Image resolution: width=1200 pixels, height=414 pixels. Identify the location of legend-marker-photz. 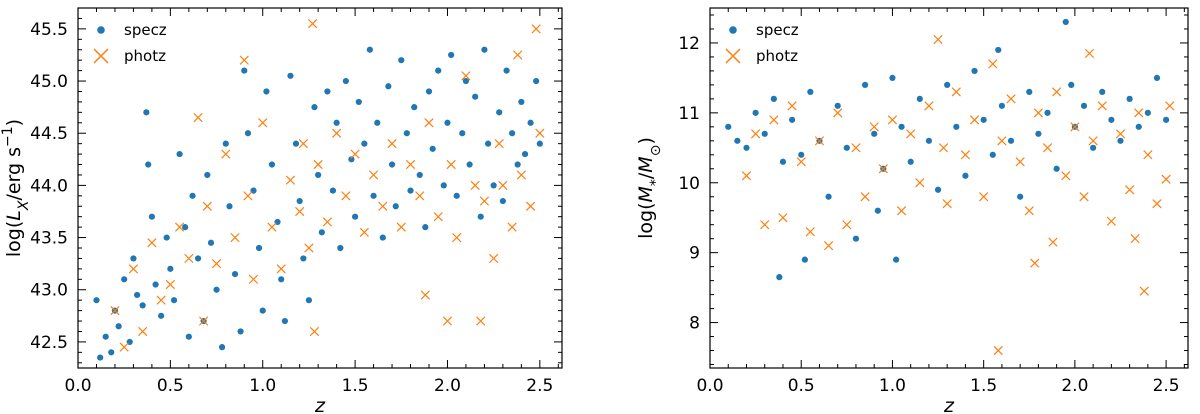
(101, 56).